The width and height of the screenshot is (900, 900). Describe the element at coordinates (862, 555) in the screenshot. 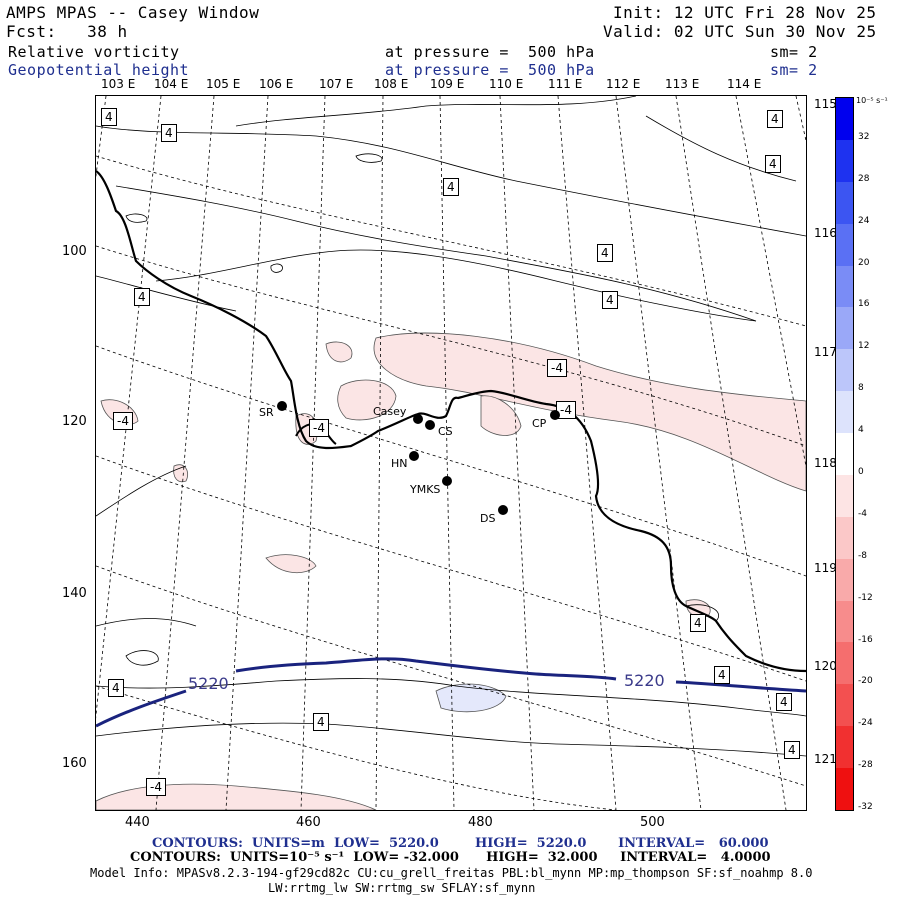

I see `colorbar-tick-label: -8` at that location.